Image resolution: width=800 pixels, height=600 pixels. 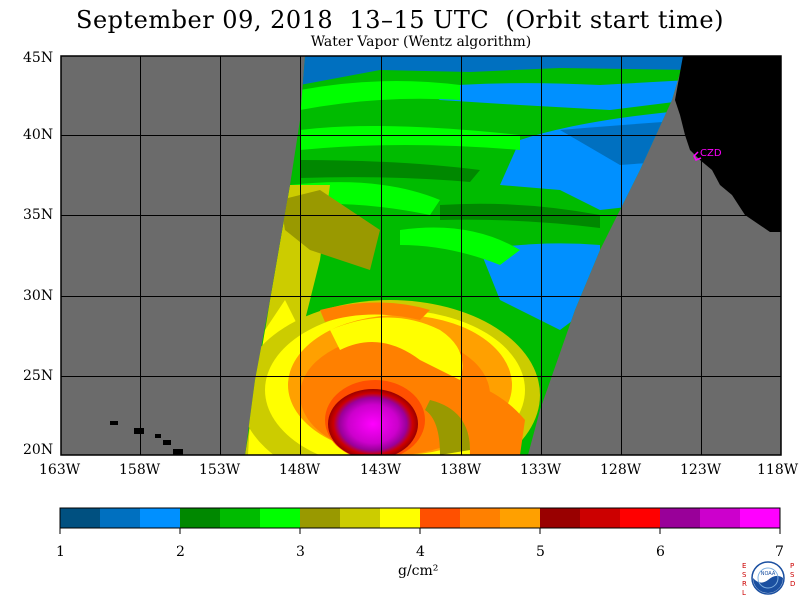 I want to click on svg-text: P, so click(x=792, y=566).